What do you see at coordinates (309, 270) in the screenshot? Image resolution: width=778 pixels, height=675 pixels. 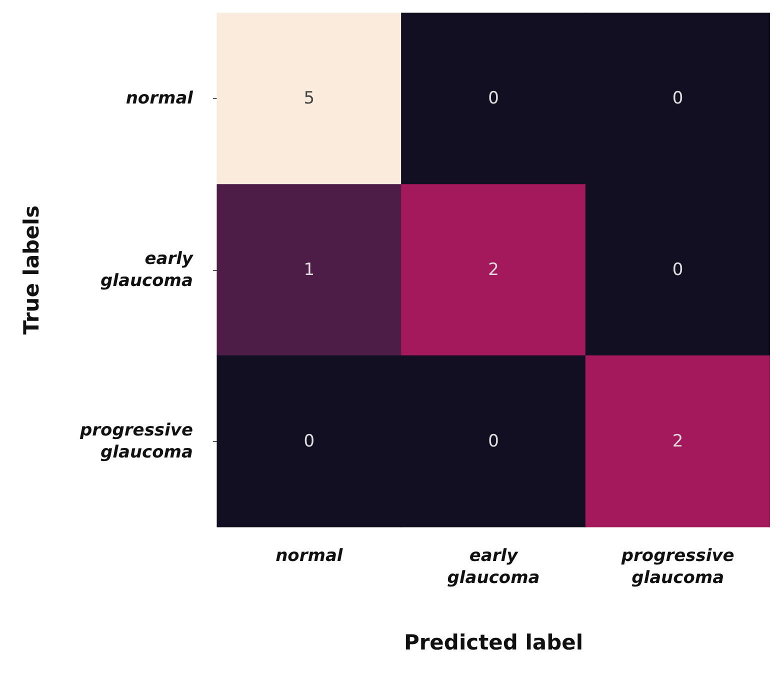 I see `data-label: 1` at bounding box center [309, 270].